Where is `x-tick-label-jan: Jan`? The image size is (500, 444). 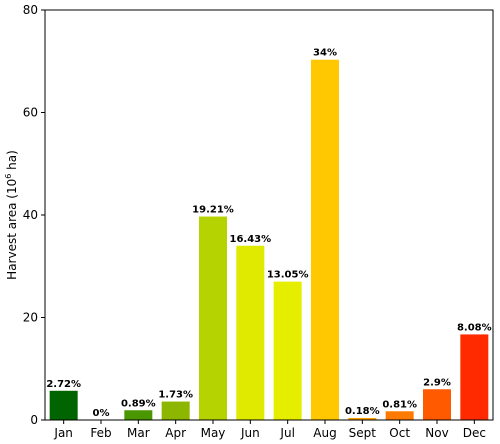
x-tick-label-jan: Jan is located at coordinates (63, 433).